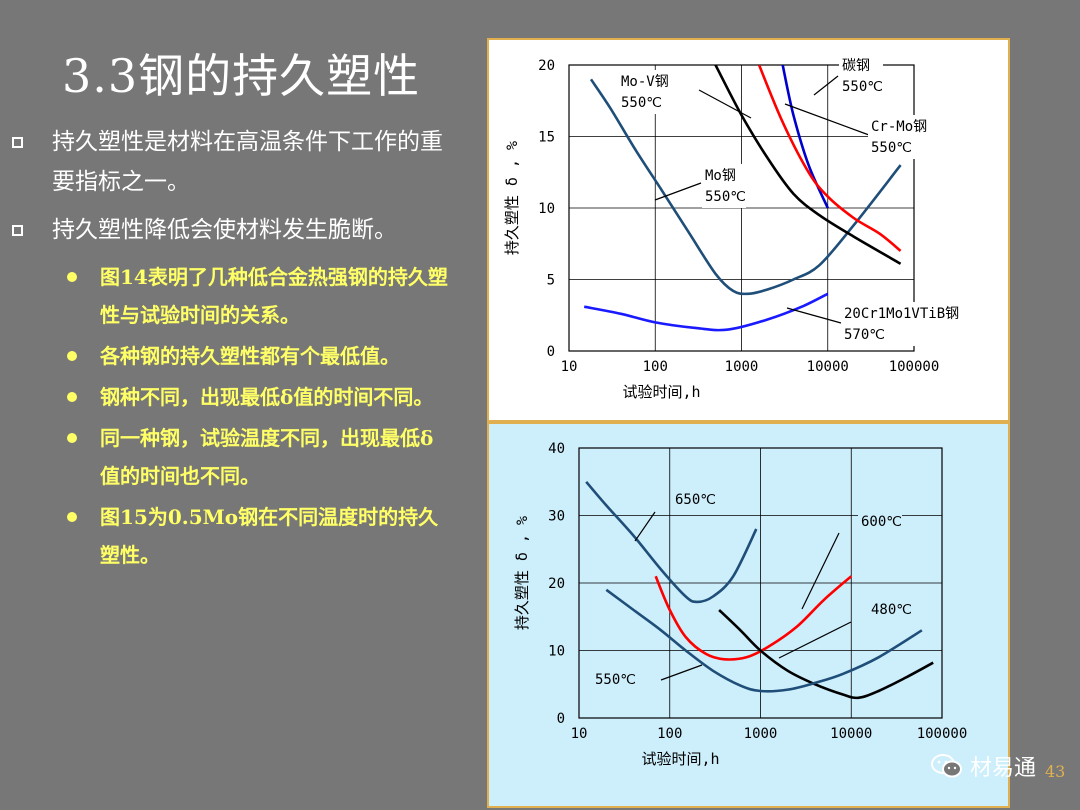 The height and width of the screenshot is (810, 1080). I want to click on annotation-label: 480℃, so click(891, 610).